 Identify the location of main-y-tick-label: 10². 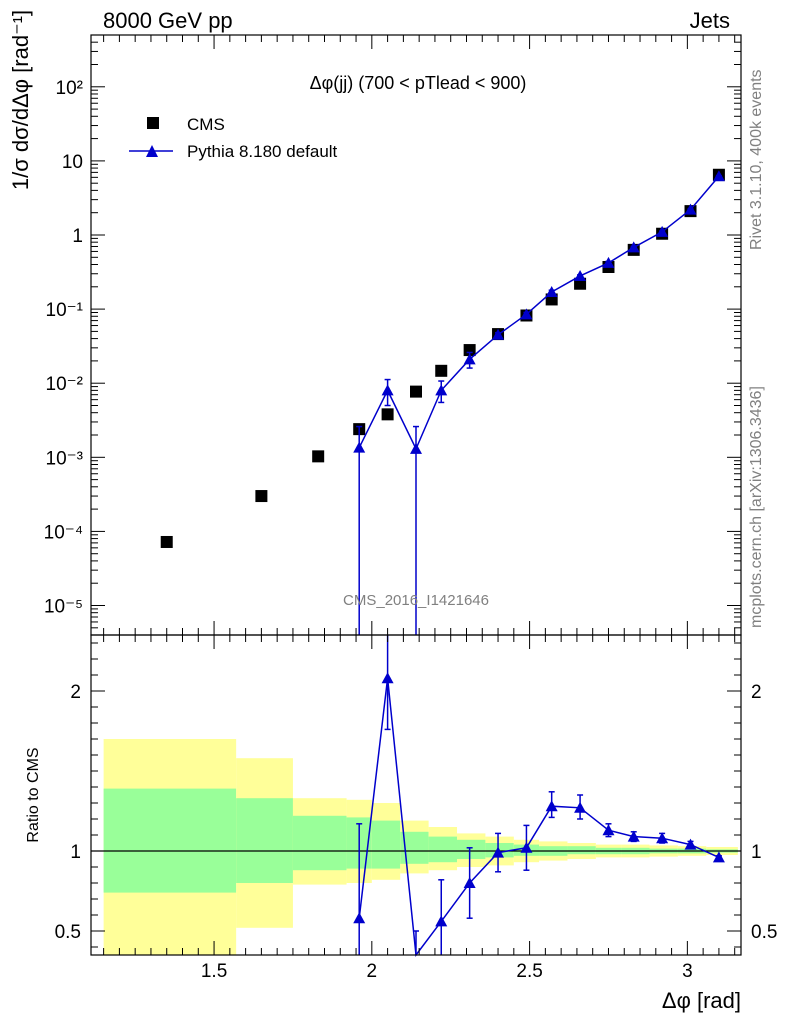
(69, 88).